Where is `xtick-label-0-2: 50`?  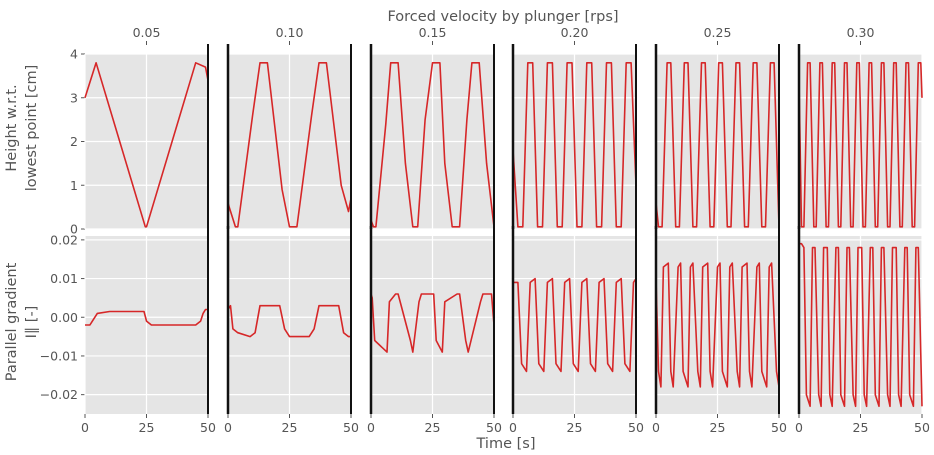 xtick-label-0-2: 50 is located at coordinates (208, 427).